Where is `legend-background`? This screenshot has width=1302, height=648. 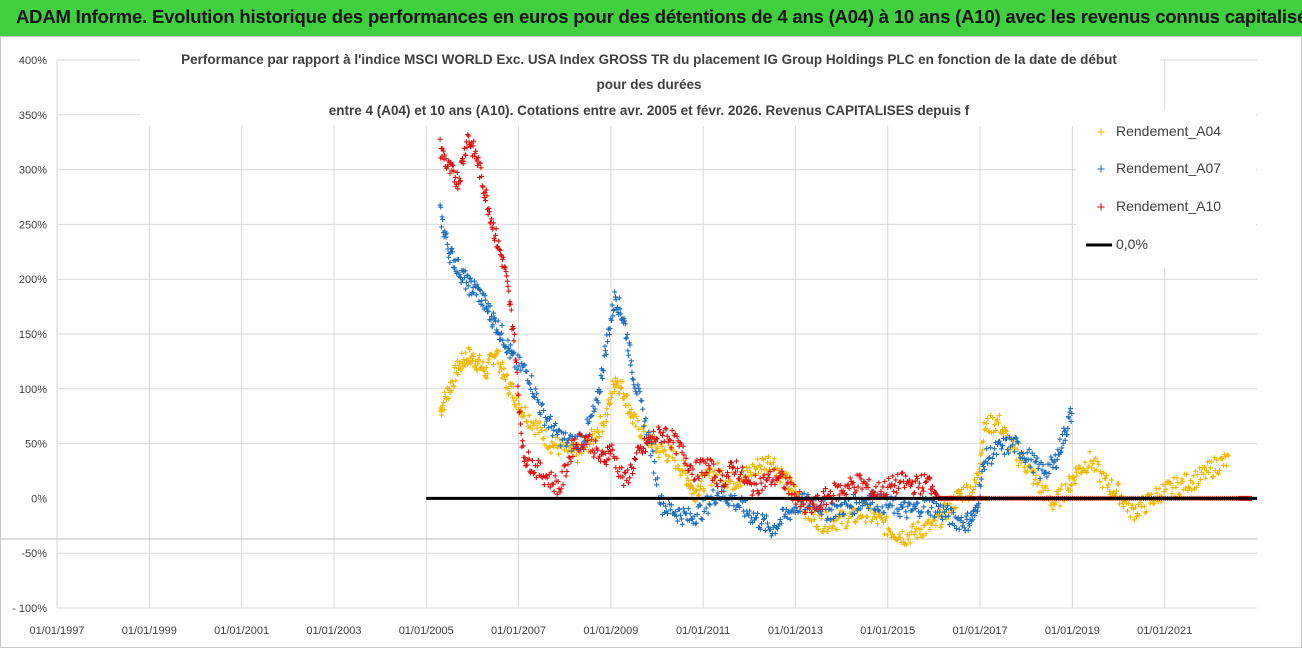 legend-background is located at coordinates (1166, 189).